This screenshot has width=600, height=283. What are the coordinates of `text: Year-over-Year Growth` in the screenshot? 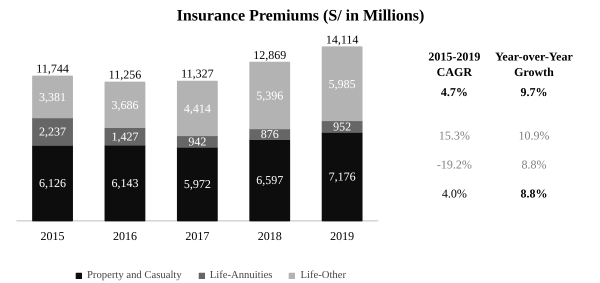 It's located at (534, 64).